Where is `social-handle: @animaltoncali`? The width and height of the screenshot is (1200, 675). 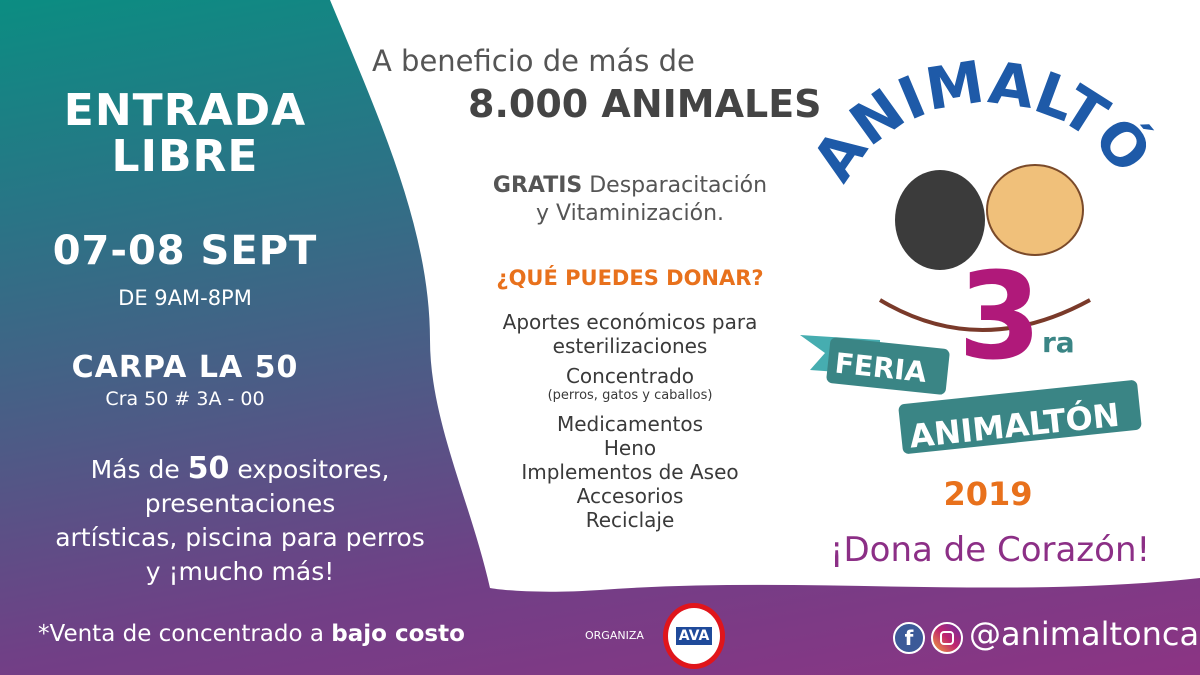 social-handle: @animaltoncali is located at coordinates (1084, 634).